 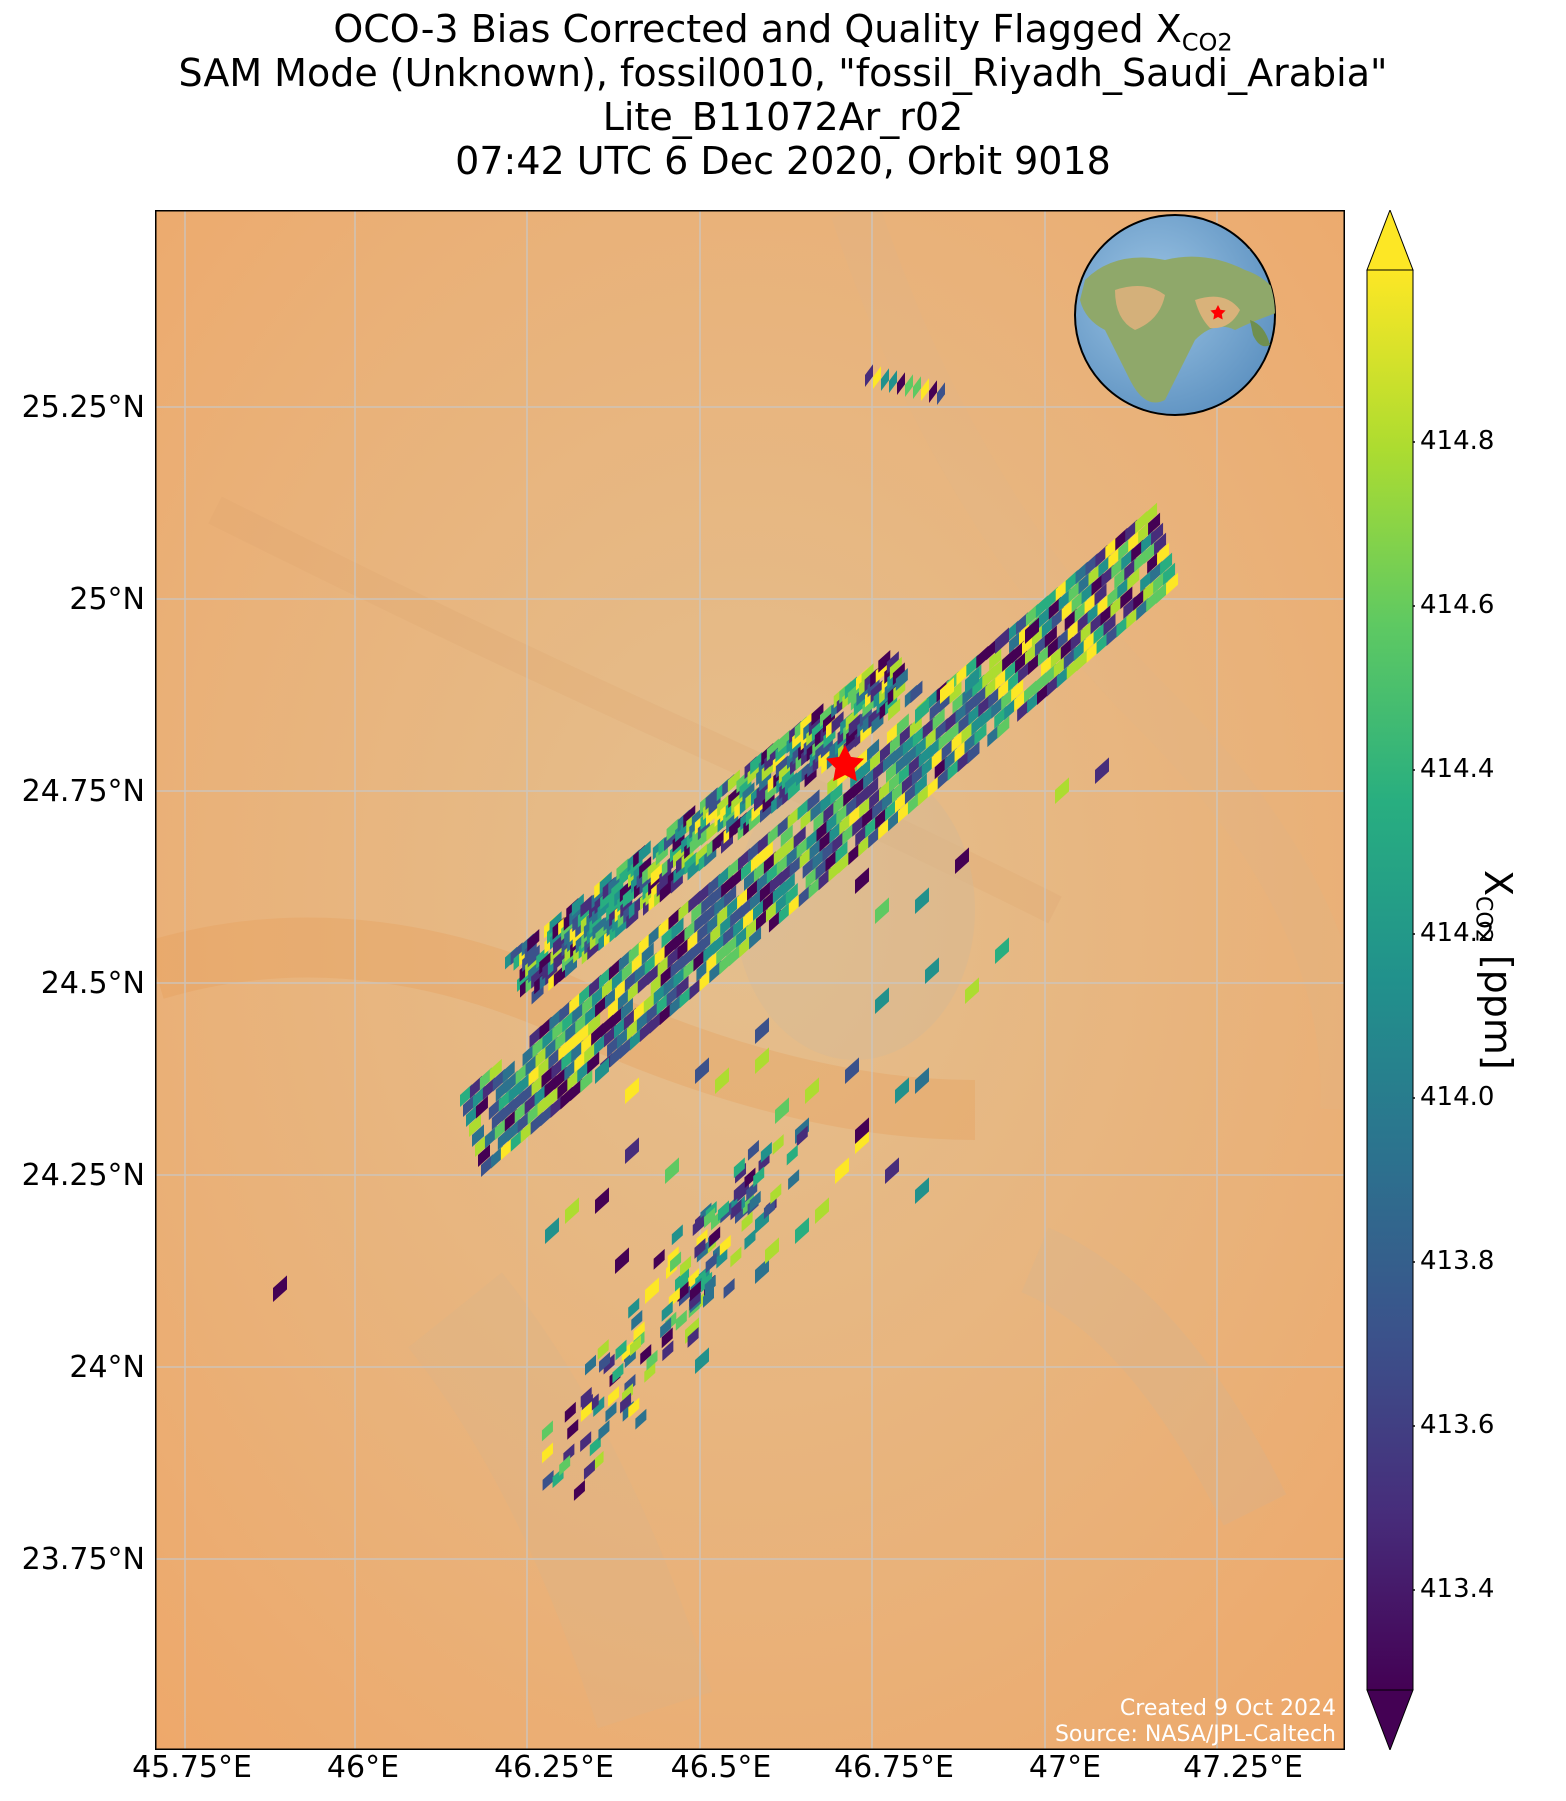 I want to click on lat-tick-label: 25.25°N, so click(x=83, y=407).